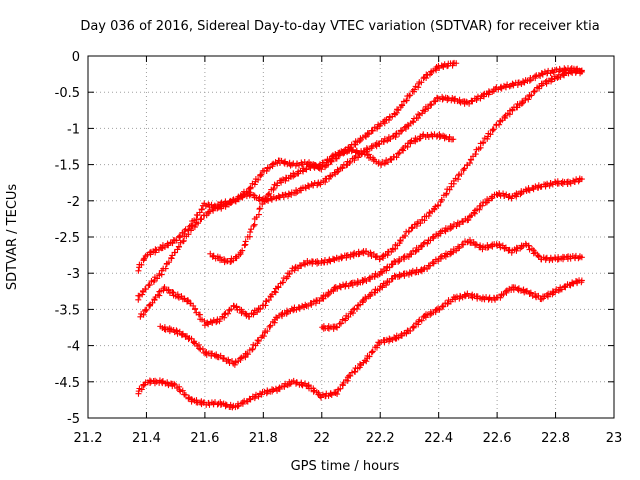 The width and height of the screenshot is (640, 480). What do you see at coordinates (88, 438) in the screenshot?
I see `x-tick-label: 21.2` at bounding box center [88, 438].